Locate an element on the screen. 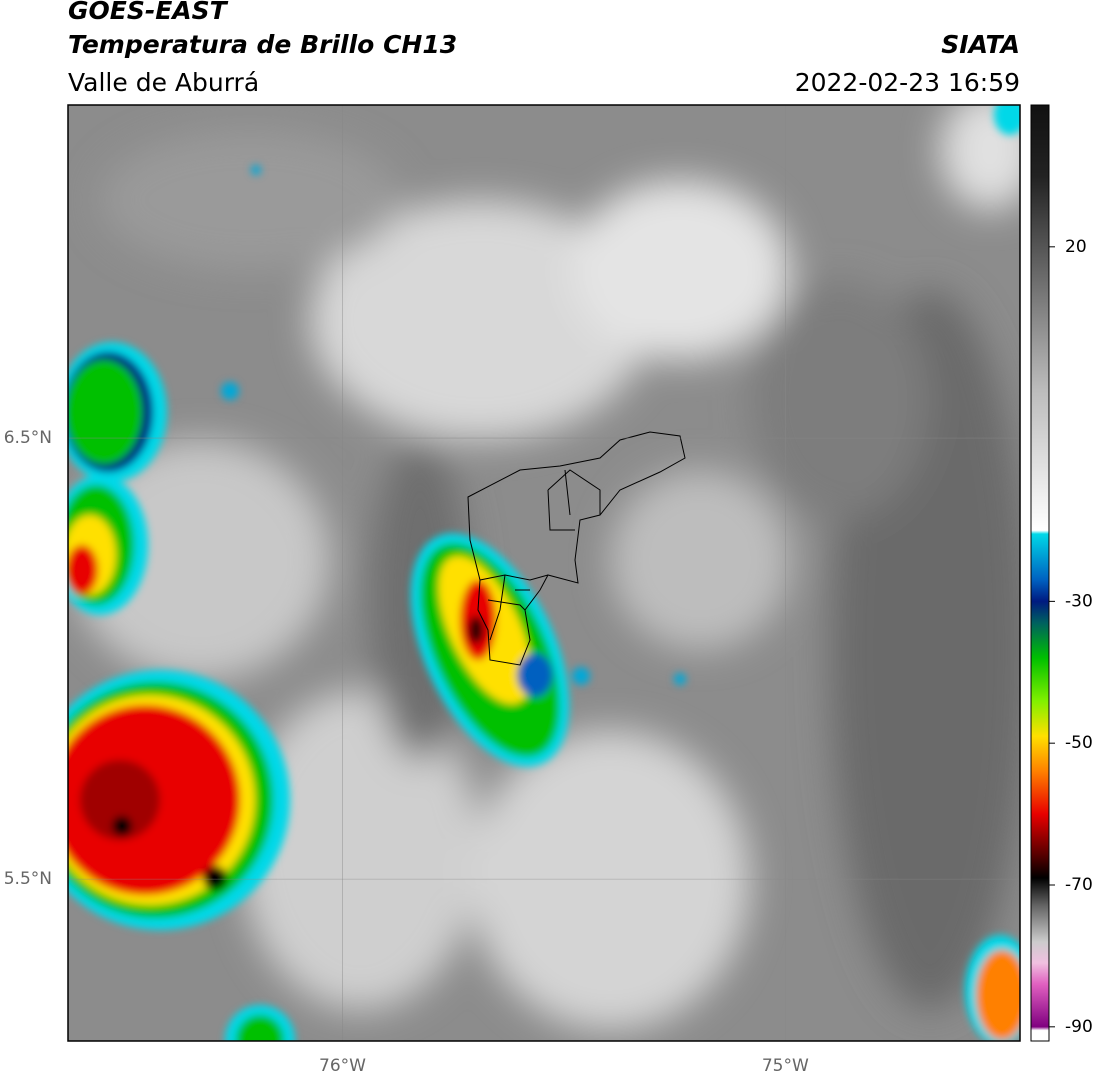  region: Valle de Aburrá is located at coordinates (163, 82).